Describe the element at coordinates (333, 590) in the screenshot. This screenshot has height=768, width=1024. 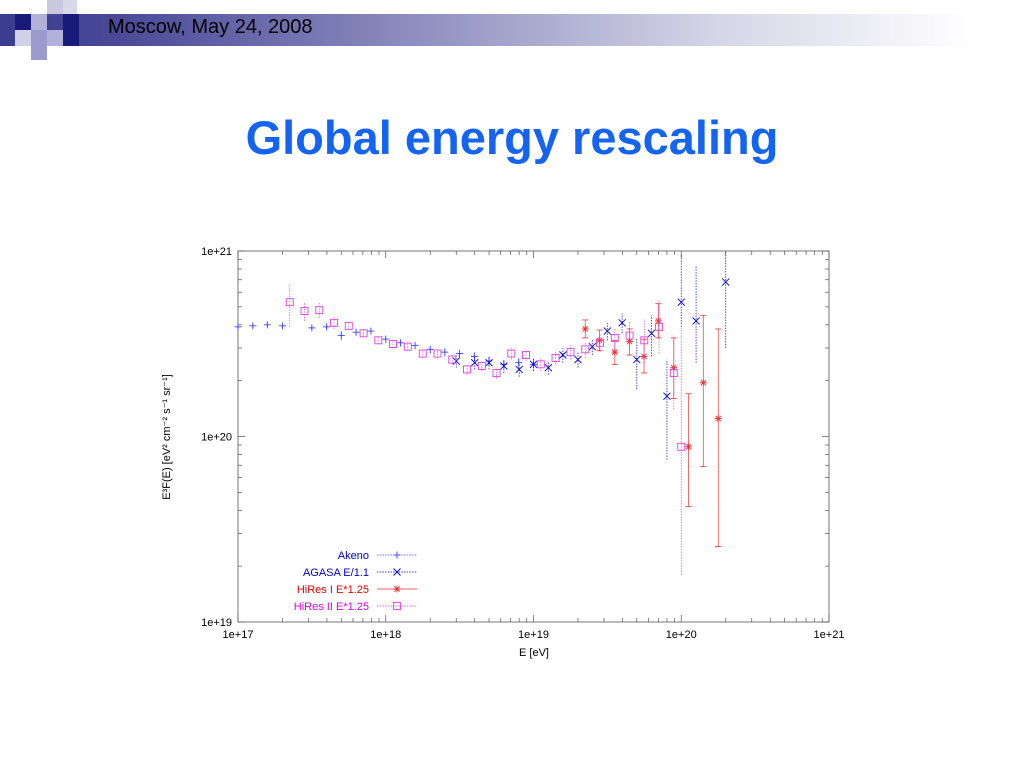
I see `legend-label: HiRes I E*1.25` at that location.